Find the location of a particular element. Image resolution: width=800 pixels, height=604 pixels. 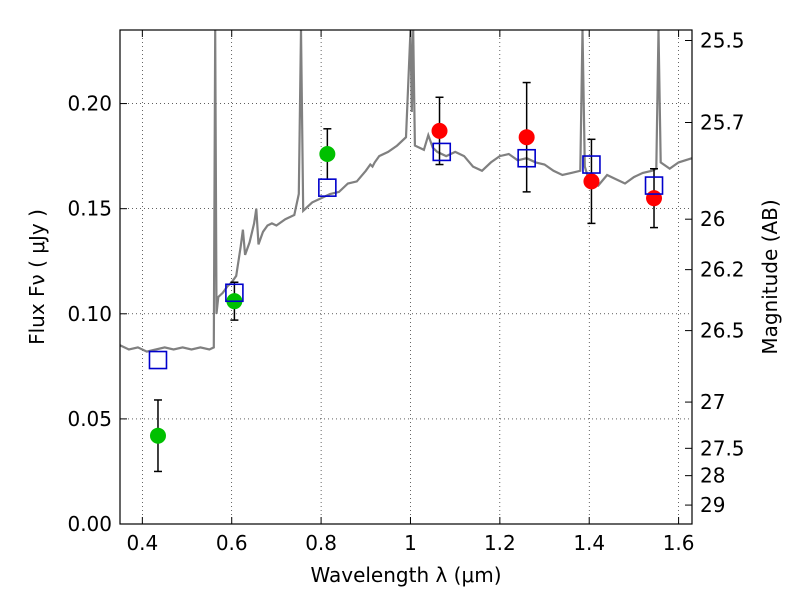

y-tick-label: 0.15 is located at coordinates (89, 209).